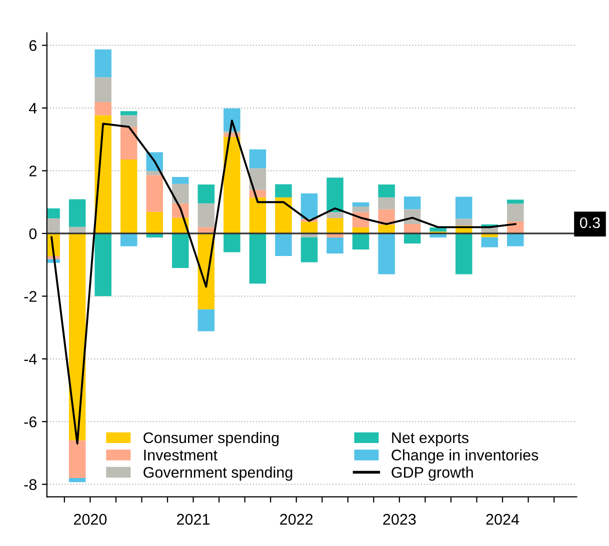 The width and height of the screenshot is (609, 546). What do you see at coordinates (32, 171) in the screenshot?
I see `y-tick-label: 2` at bounding box center [32, 171].